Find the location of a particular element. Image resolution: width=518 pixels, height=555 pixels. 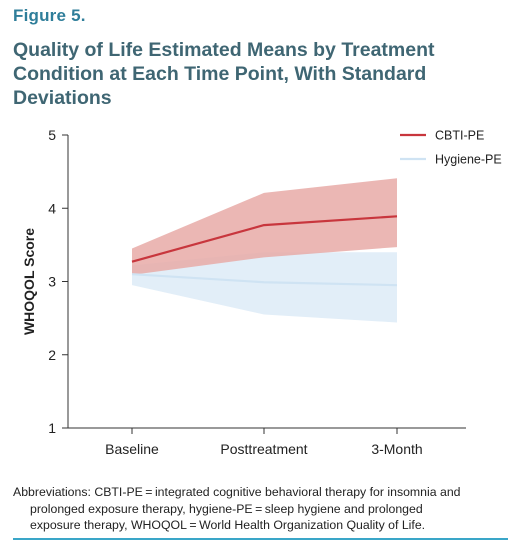

series-line-cbti-pe is located at coordinates (264, 239).